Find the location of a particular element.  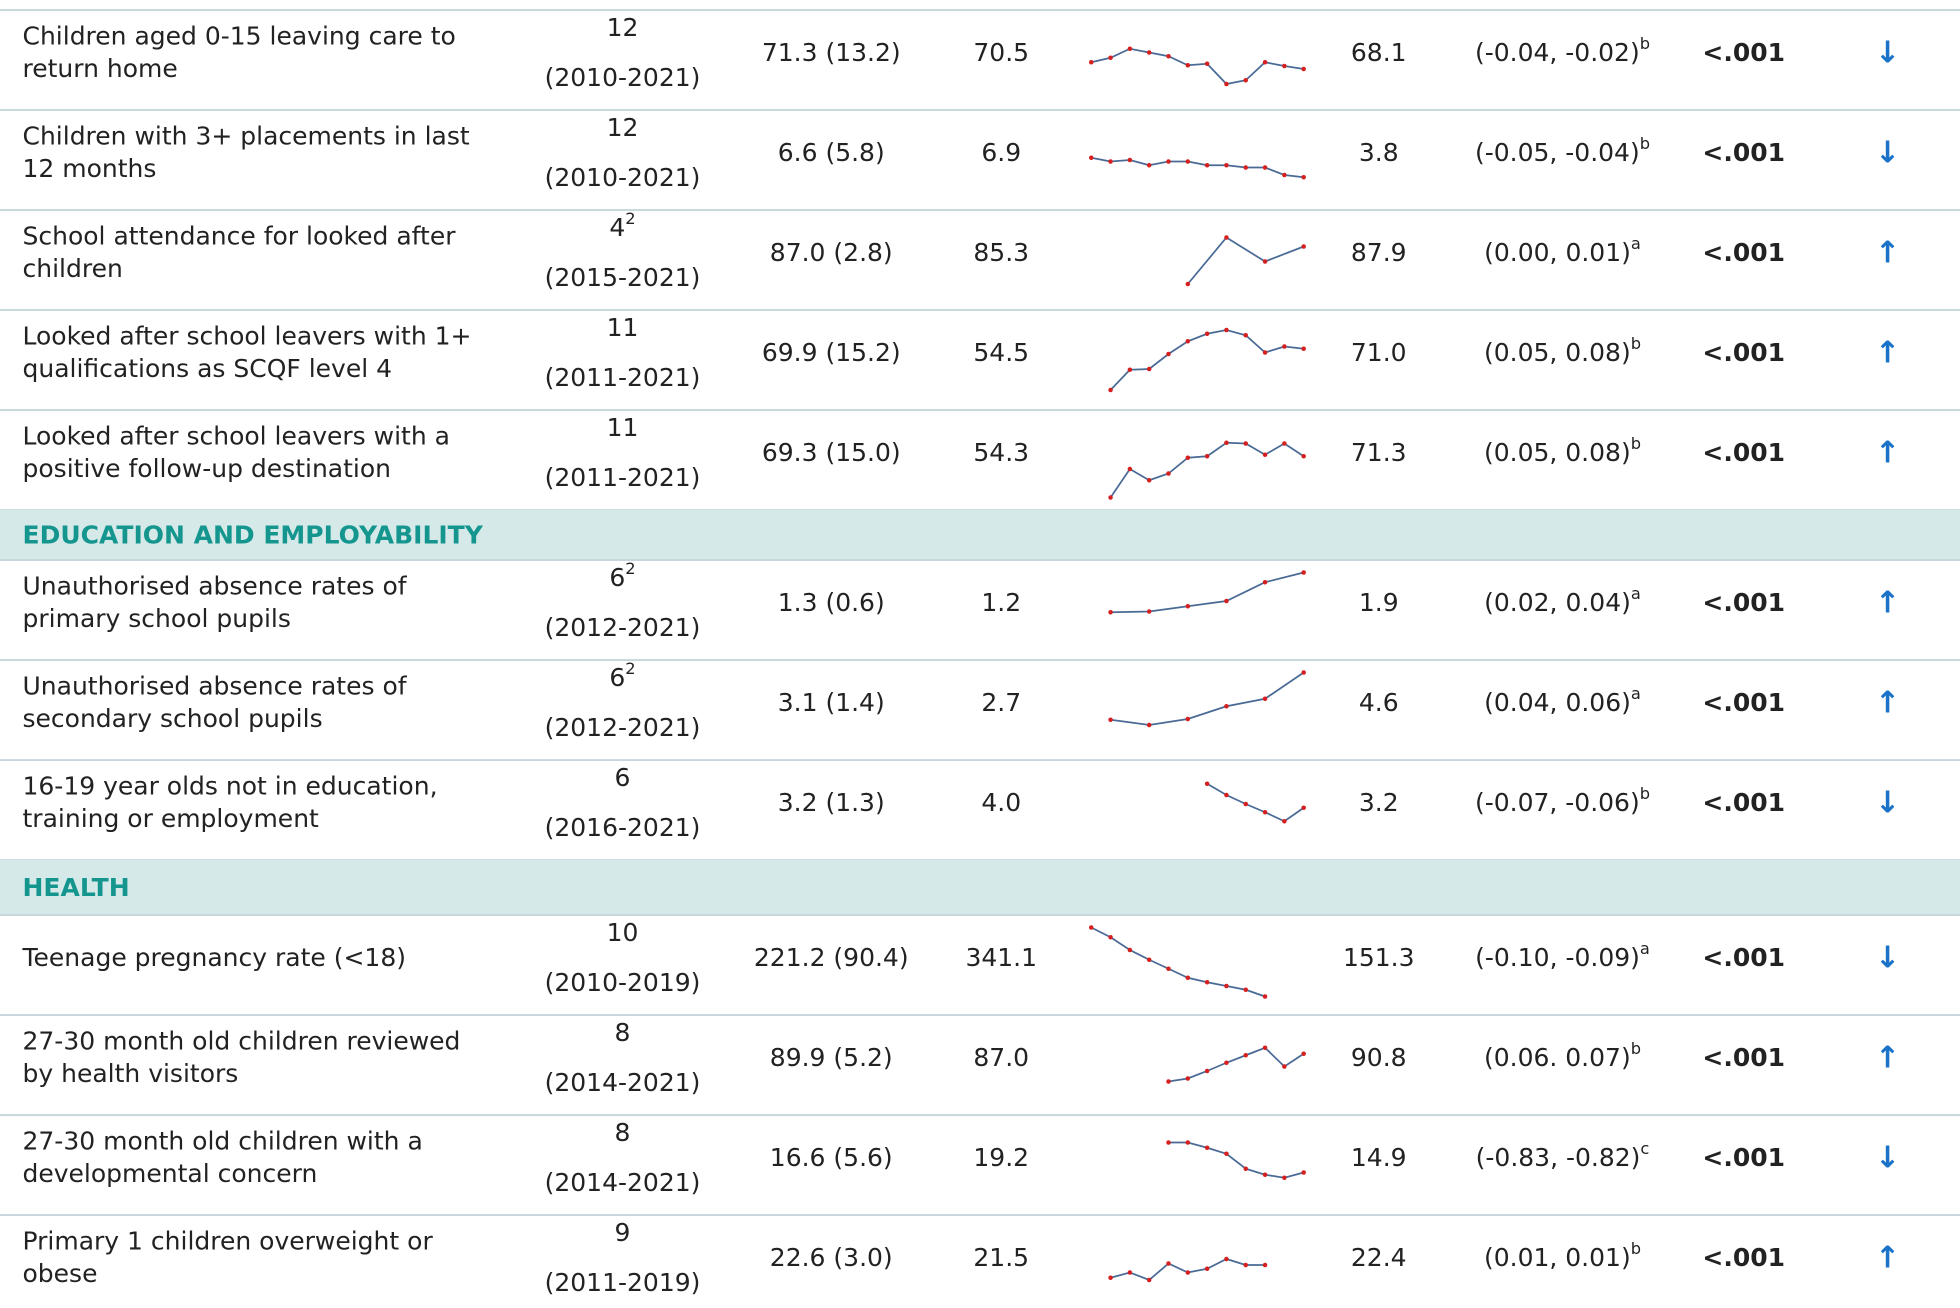

trend-arrow: ↓ is located at coordinates (1887, 802).